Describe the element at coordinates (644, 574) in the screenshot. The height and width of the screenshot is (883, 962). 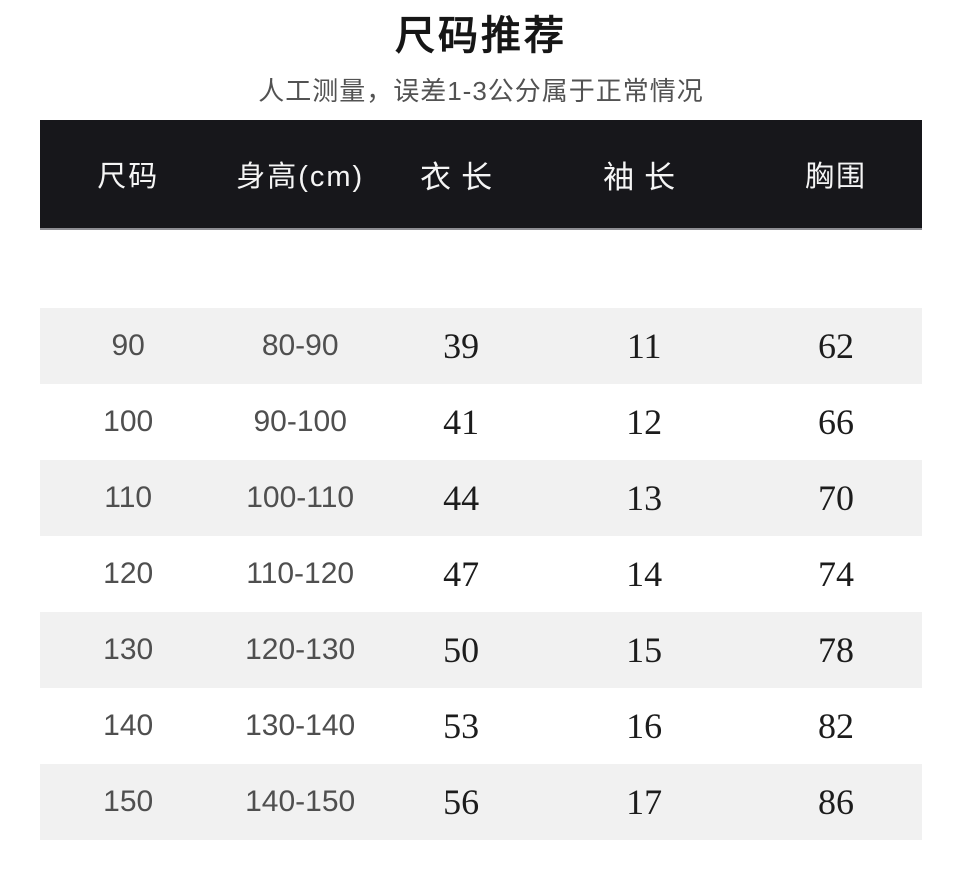
I see `cell-sleeve-length: 14` at that location.